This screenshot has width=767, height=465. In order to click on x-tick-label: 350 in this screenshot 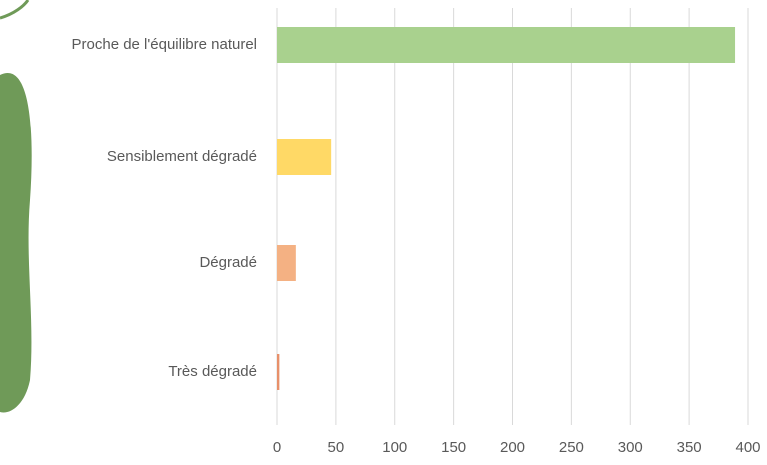, I will do `click(689, 447)`.